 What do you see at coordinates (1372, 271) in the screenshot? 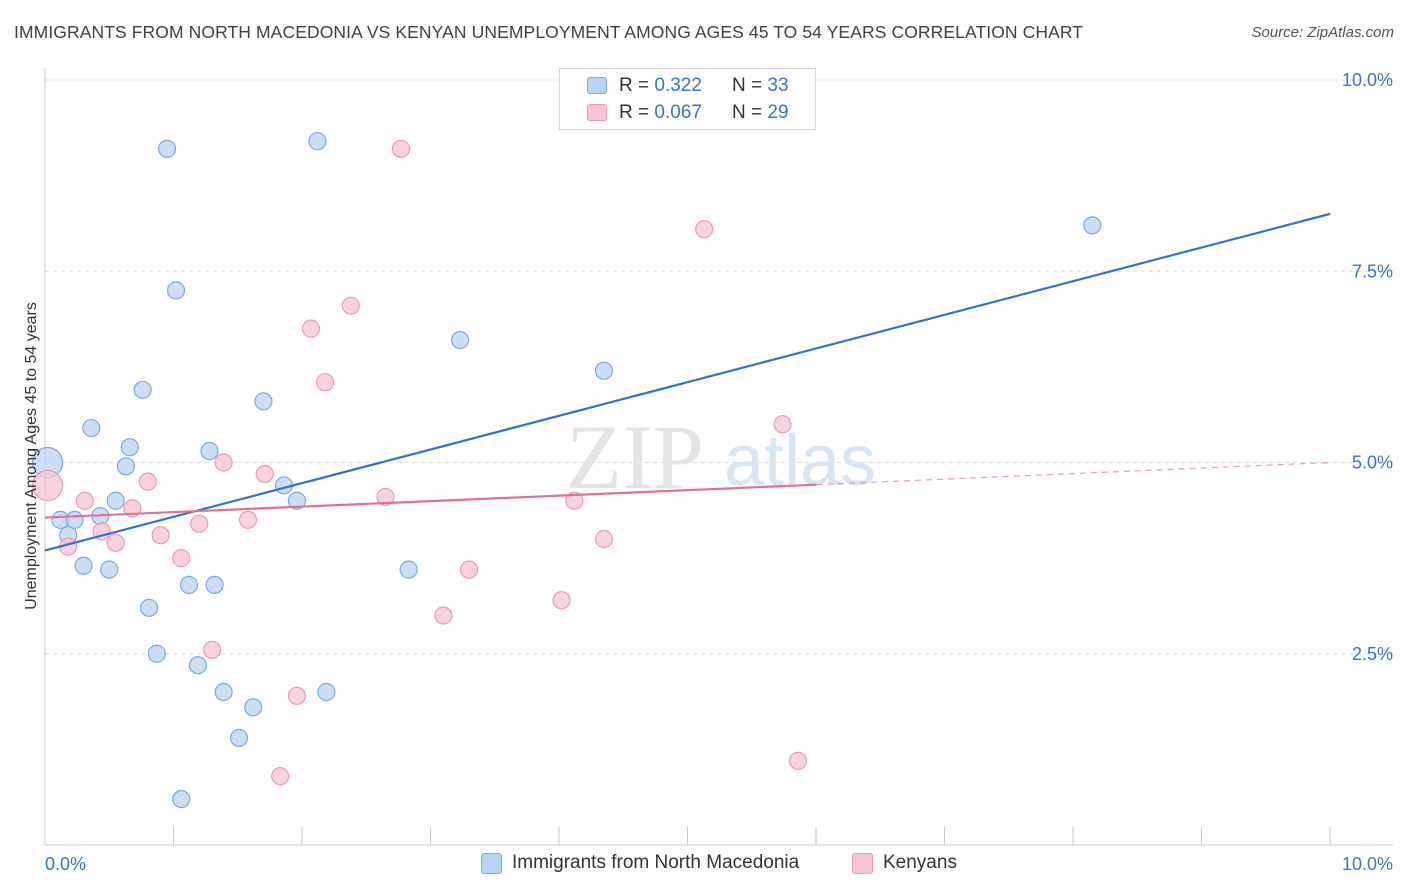
I see `y-tick-label: 7.5%` at bounding box center [1372, 271].